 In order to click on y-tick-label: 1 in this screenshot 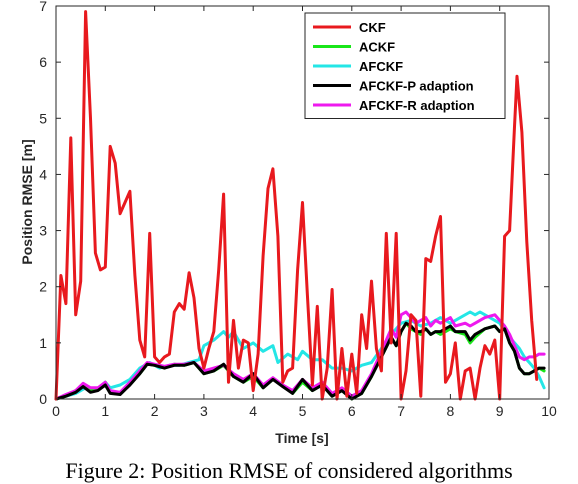, I will do `click(43, 343)`.